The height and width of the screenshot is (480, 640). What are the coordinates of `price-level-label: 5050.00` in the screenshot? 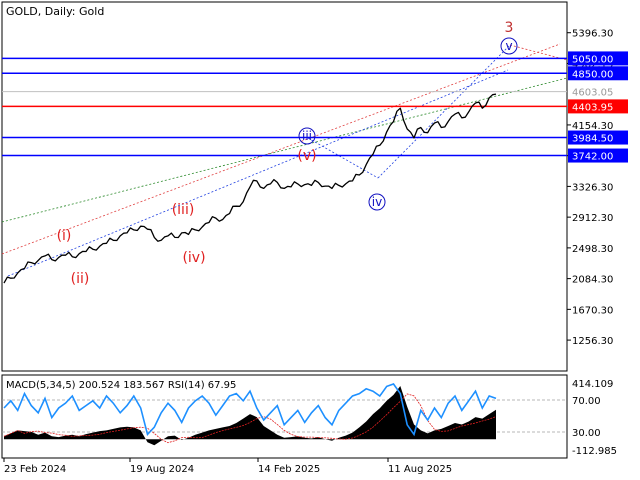 It's located at (592, 59).